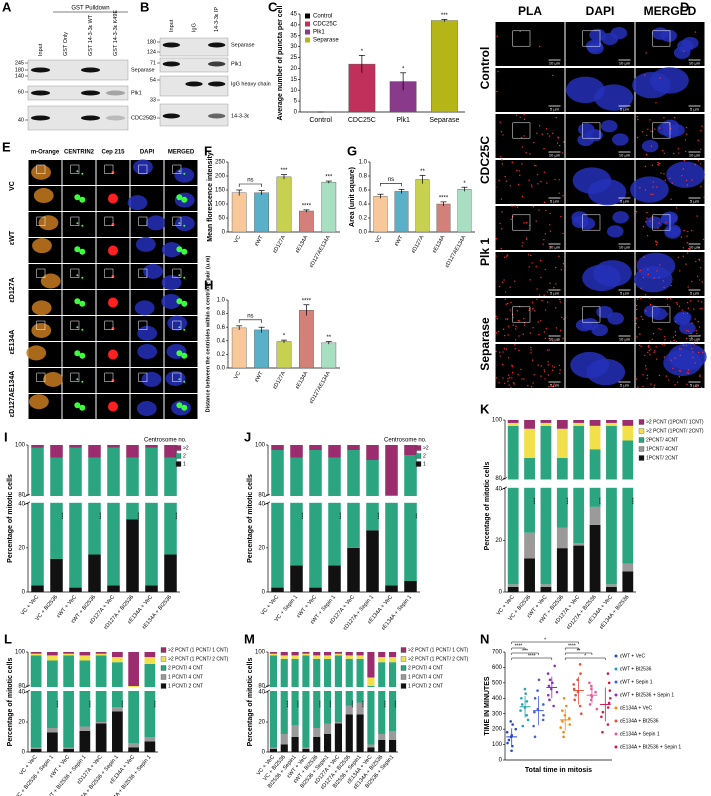  I want to click on micrograph-content, so click(175, 378).